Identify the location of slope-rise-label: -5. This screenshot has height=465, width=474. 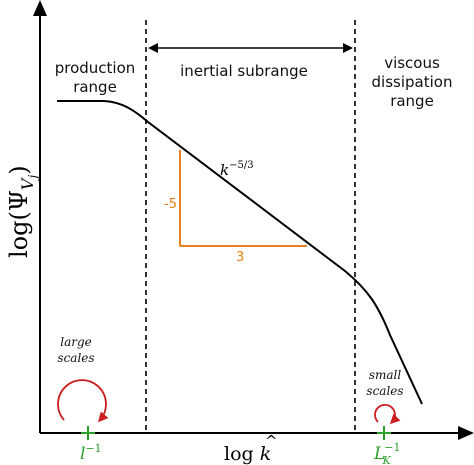
(170, 204).